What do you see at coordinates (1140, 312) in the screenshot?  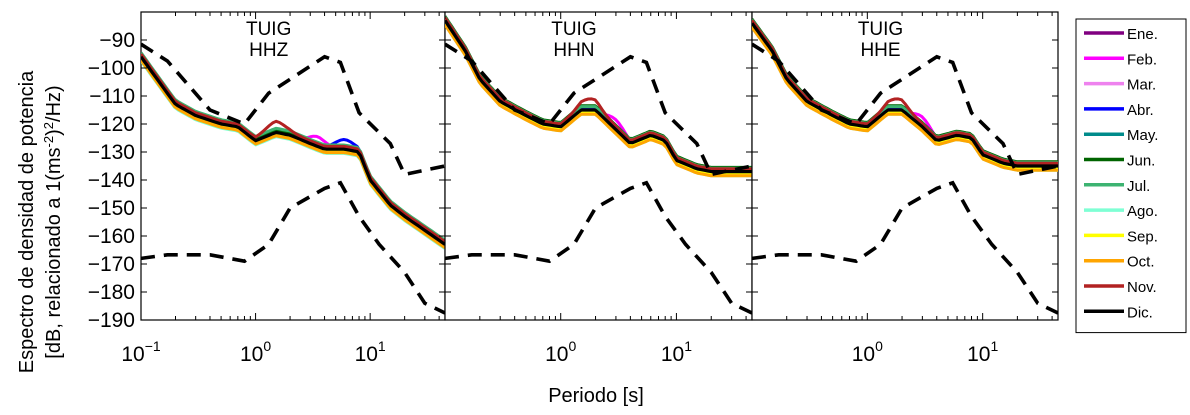 I see `legend-label: Dic.` at bounding box center [1140, 312].